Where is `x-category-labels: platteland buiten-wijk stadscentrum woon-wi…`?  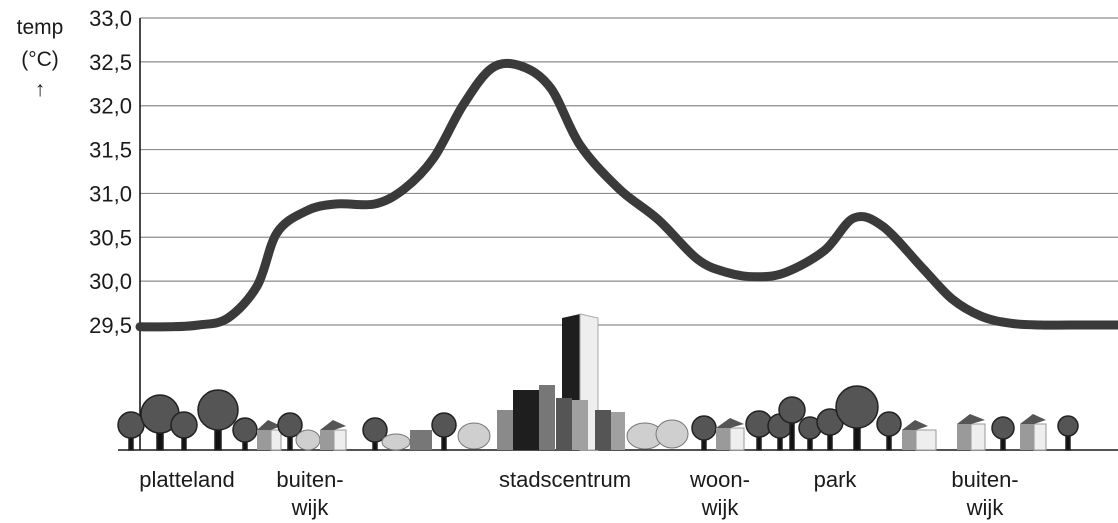 x-category-labels: platteland buiten-wijk stadscentrum woon-wi… is located at coordinates (578, 493).